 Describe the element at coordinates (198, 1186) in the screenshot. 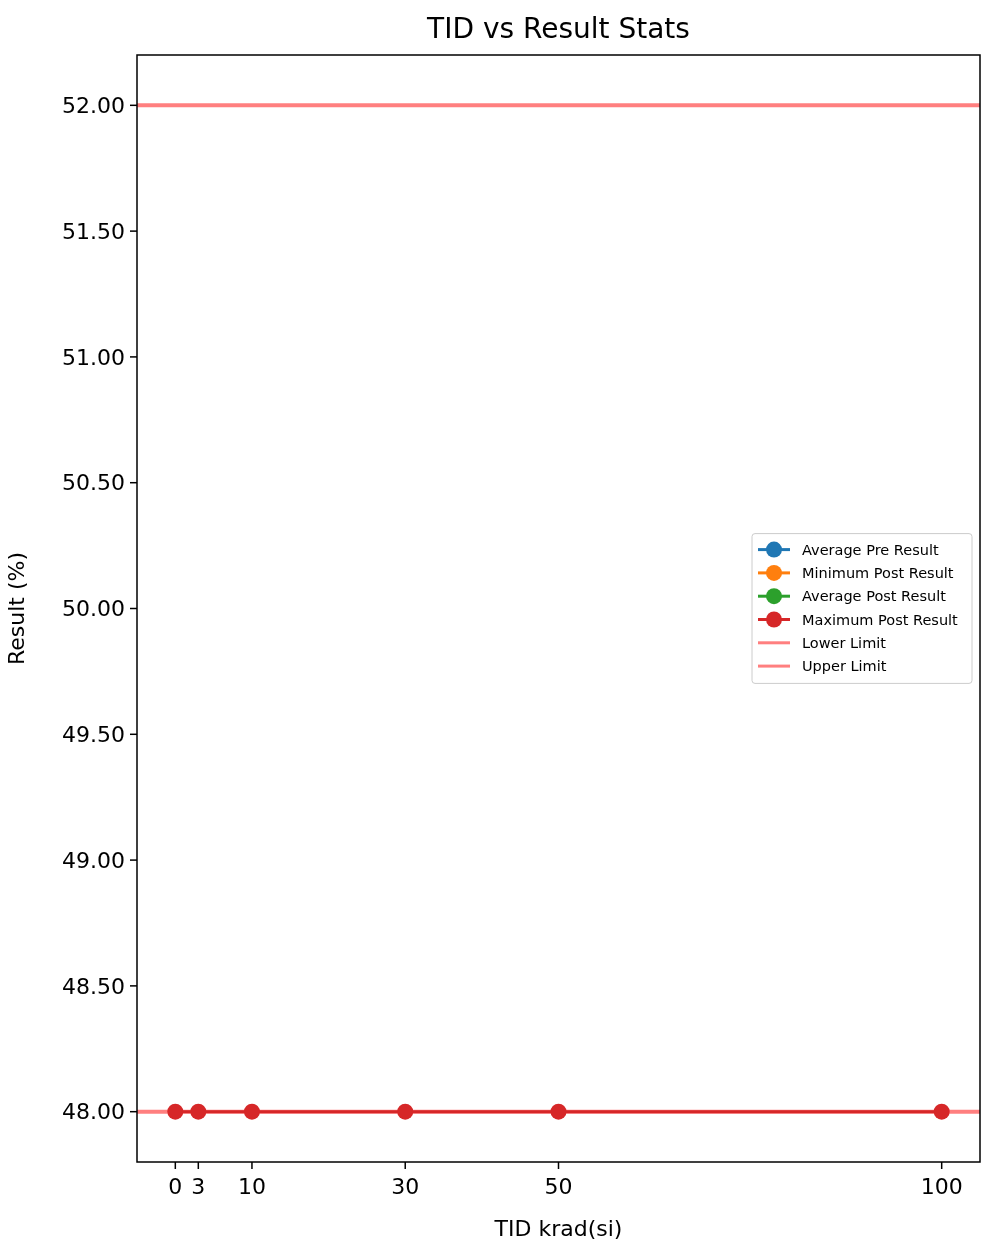

I see `x-tick-label: 3` at that location.